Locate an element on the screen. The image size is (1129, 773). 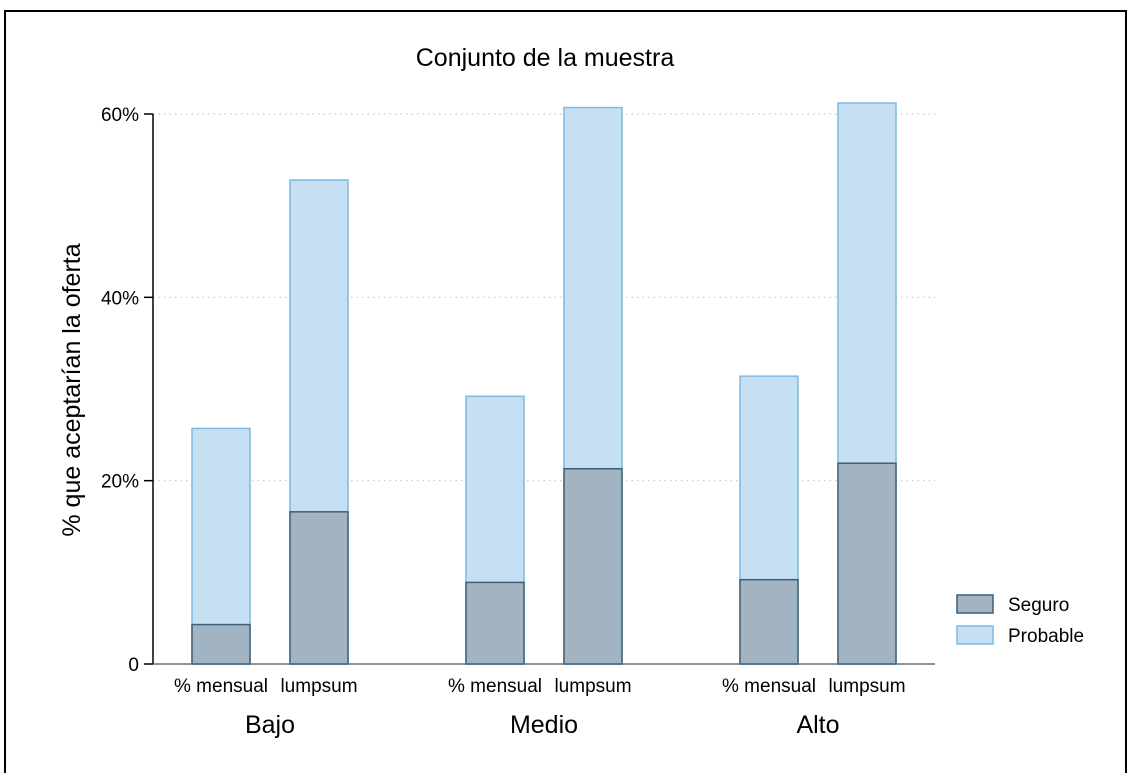
y-tick-label: 40% is located at coordinates (120, 298).